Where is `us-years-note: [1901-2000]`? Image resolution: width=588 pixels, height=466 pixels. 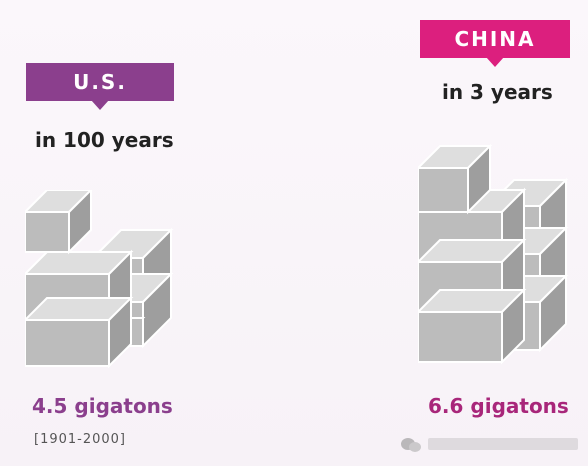
us-years-note: [1901-2000] is located at coordinates (80, 439).